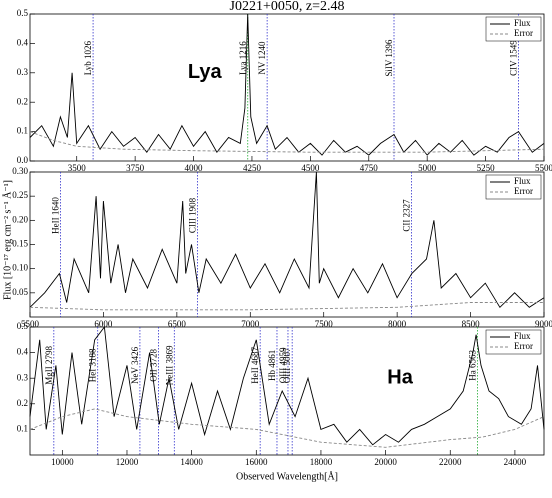 Image resolution: width=552 pixels, height=498 pixels. I want to click on x-axis-label: Observed Wavelength[Å], so click(287, 476).